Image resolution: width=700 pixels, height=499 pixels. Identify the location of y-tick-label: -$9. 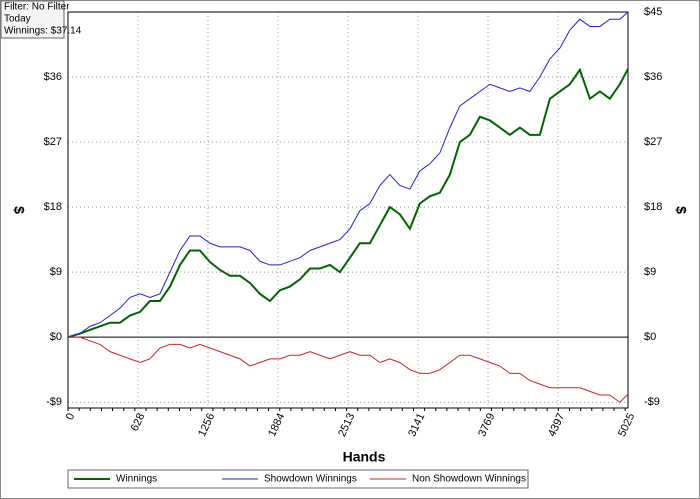
(54, 402).